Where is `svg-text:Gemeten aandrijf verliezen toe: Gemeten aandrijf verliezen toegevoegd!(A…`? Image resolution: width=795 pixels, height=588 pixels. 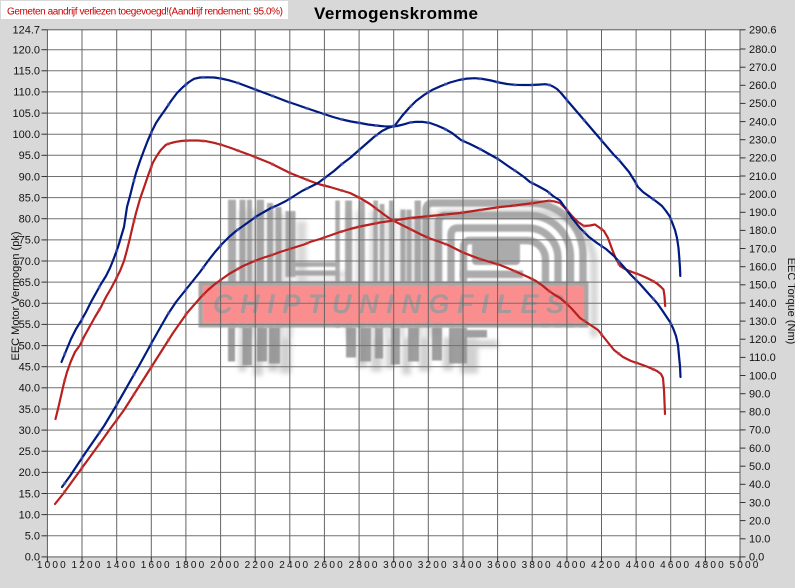 svg-text:Gemeten aandrijf verliezen toe: Gemeten aandrijf verliezen toegevoegd!(A… is located at coordinates (145, 12).